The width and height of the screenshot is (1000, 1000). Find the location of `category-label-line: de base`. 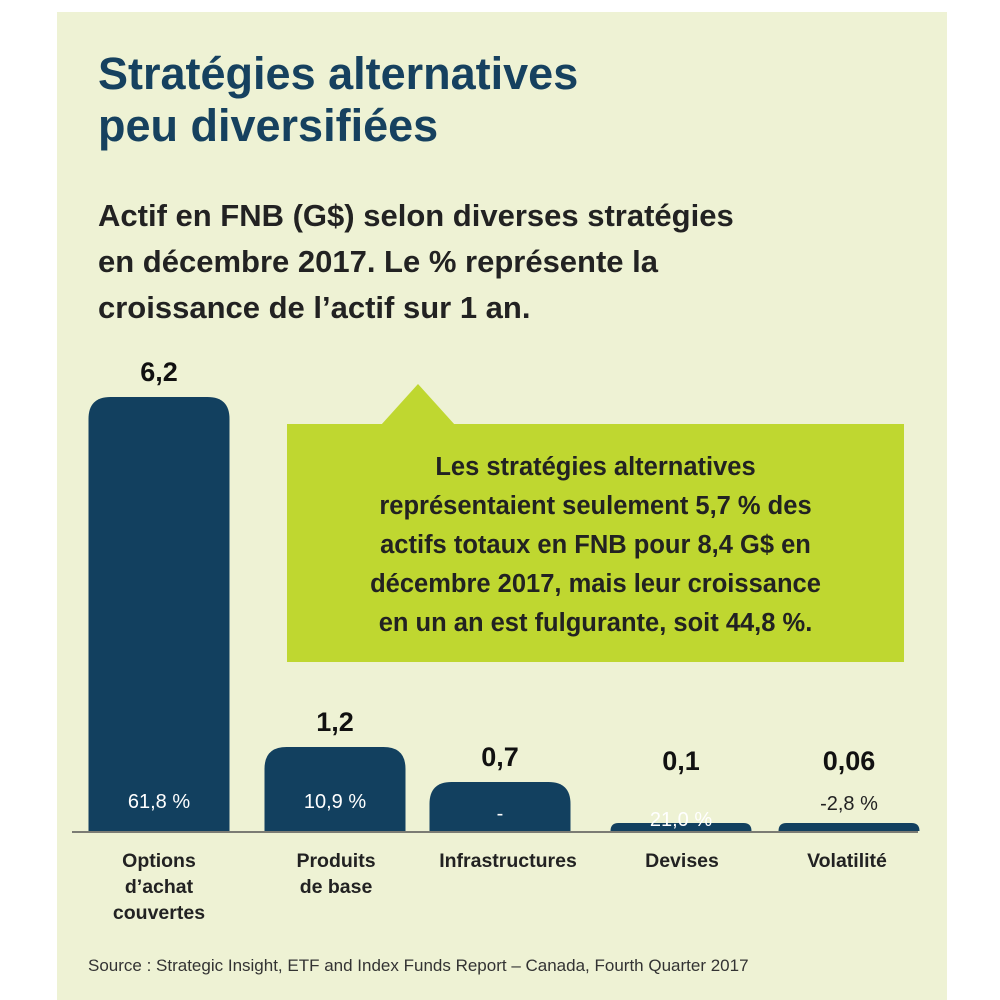

category-label-line: de base is located at coordinates (336, 887).